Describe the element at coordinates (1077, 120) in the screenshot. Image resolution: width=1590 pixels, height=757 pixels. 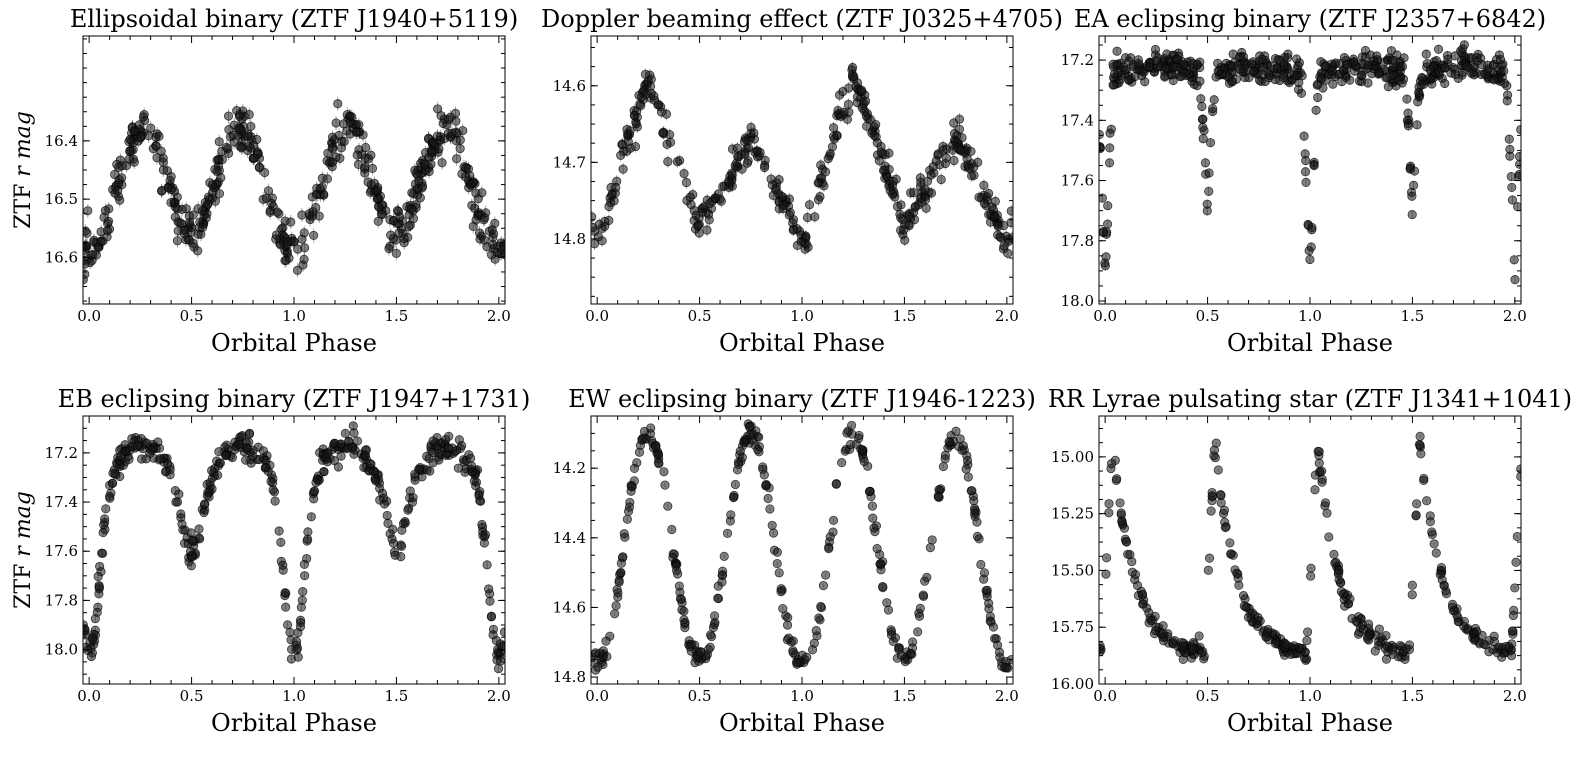
I see `y-tick-label: 17.4` at that location.